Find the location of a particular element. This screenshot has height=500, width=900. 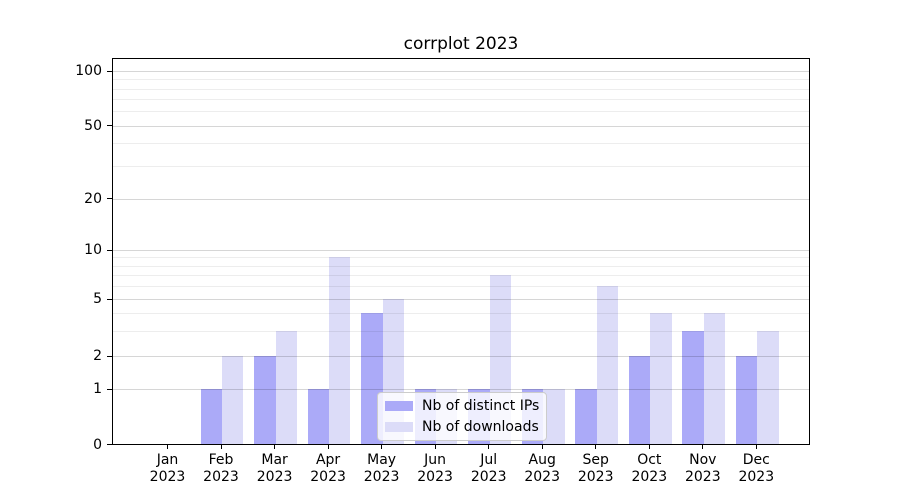

x-tick-label-dec: Dec 2023 is located at coordinates (756, 468).